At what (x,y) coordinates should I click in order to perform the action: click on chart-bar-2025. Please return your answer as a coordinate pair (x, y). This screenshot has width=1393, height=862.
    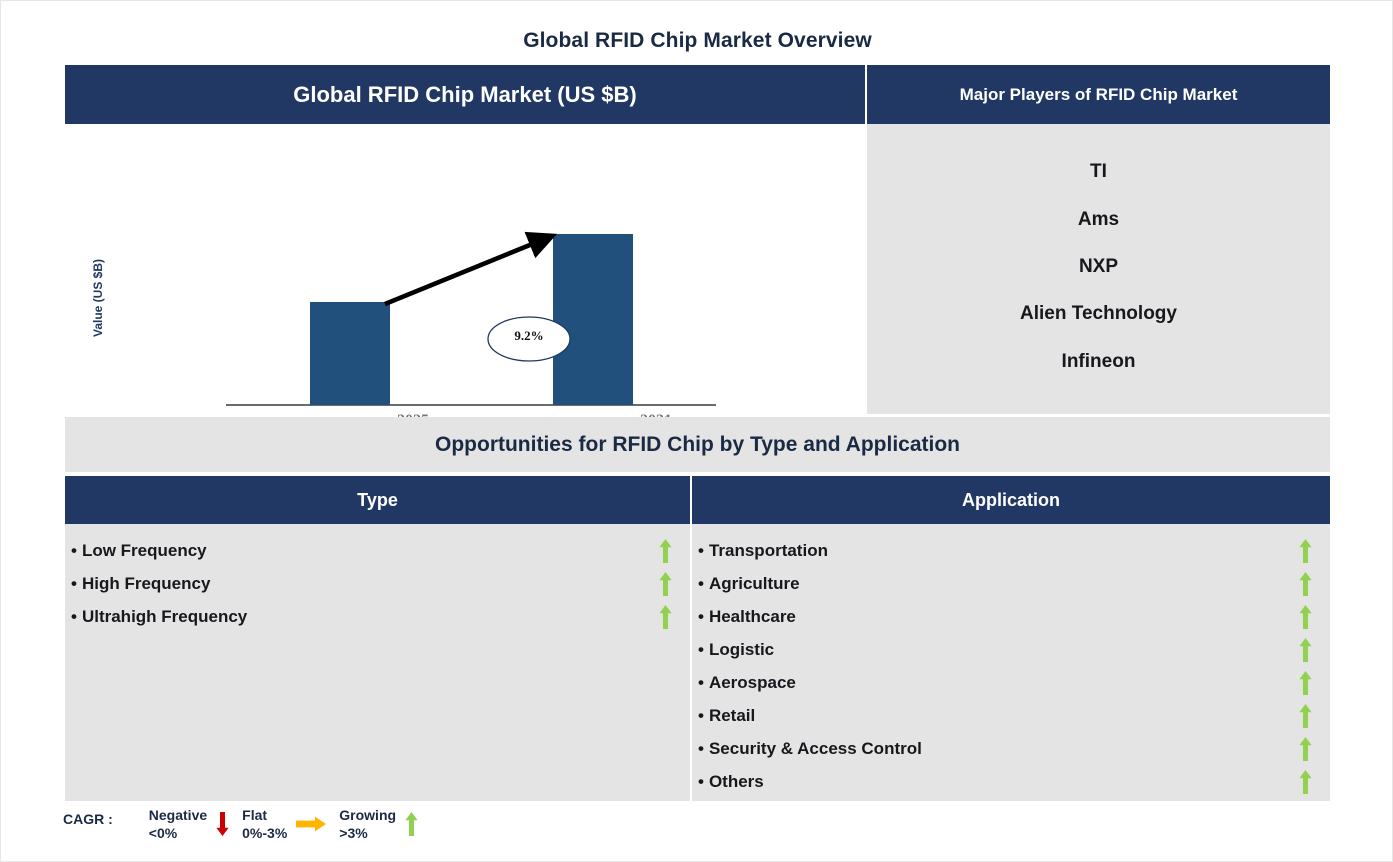
    Looking at the image, I should click on (350, 353).